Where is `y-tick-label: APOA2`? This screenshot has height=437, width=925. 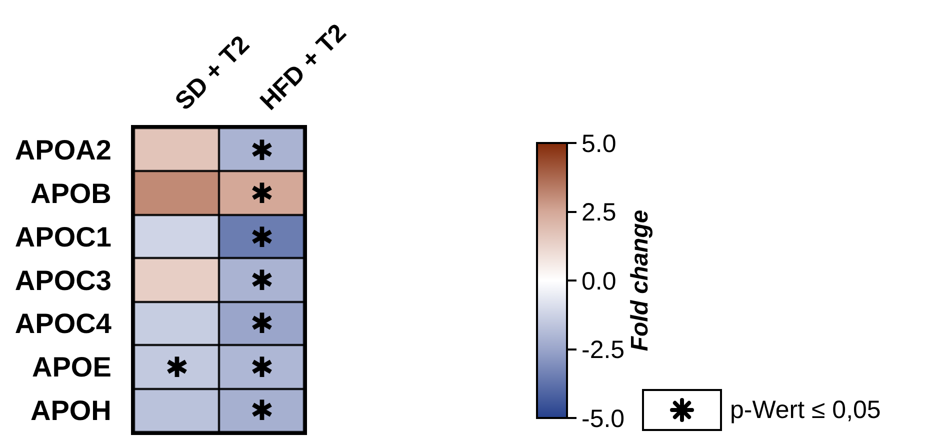
y-tick-label: APOA2 is located at coordinates (63, 150).